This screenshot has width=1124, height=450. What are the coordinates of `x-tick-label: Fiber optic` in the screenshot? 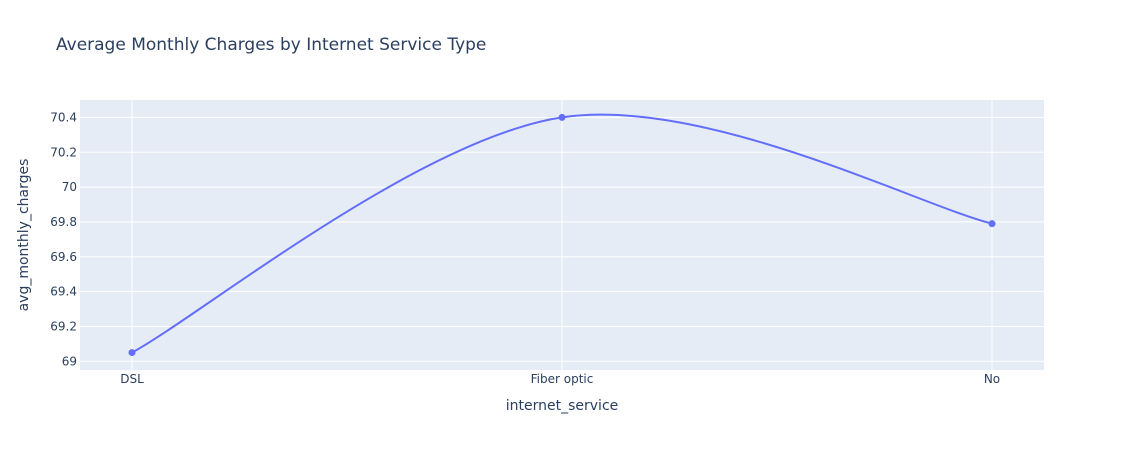 It's located at (562, 379).